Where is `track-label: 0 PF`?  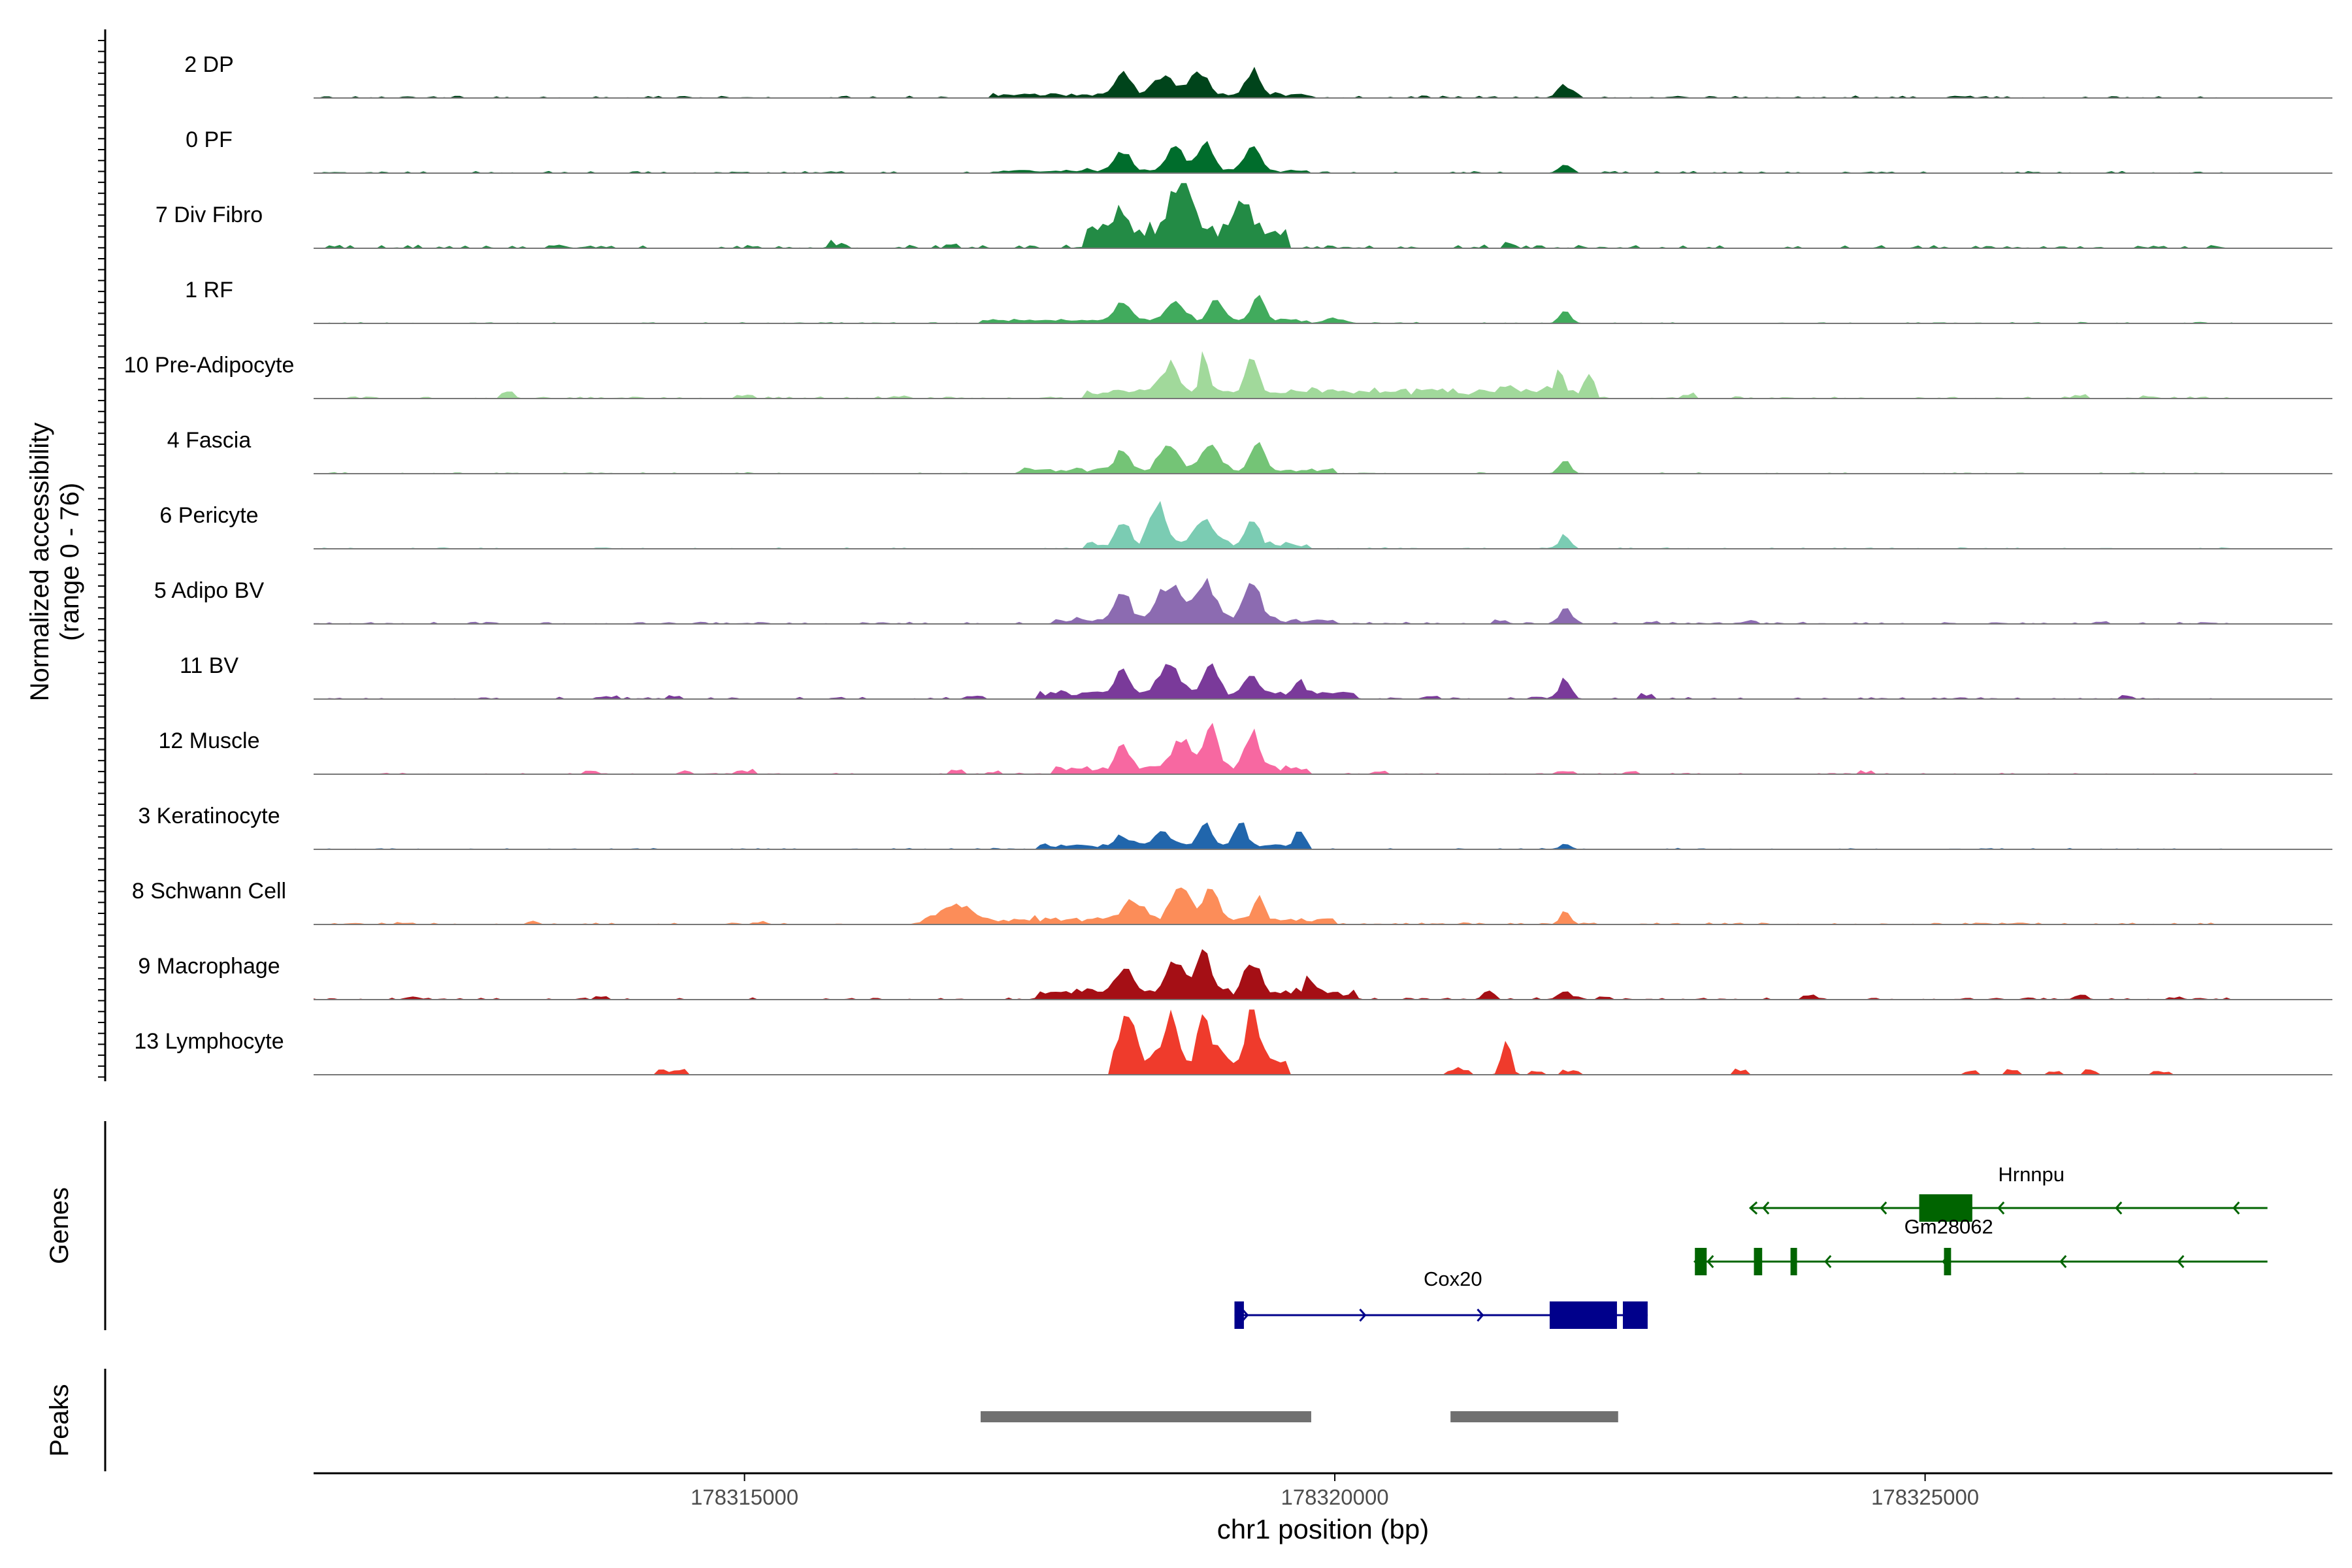
track-label: 0 PF is located at coordinates (209, 139).